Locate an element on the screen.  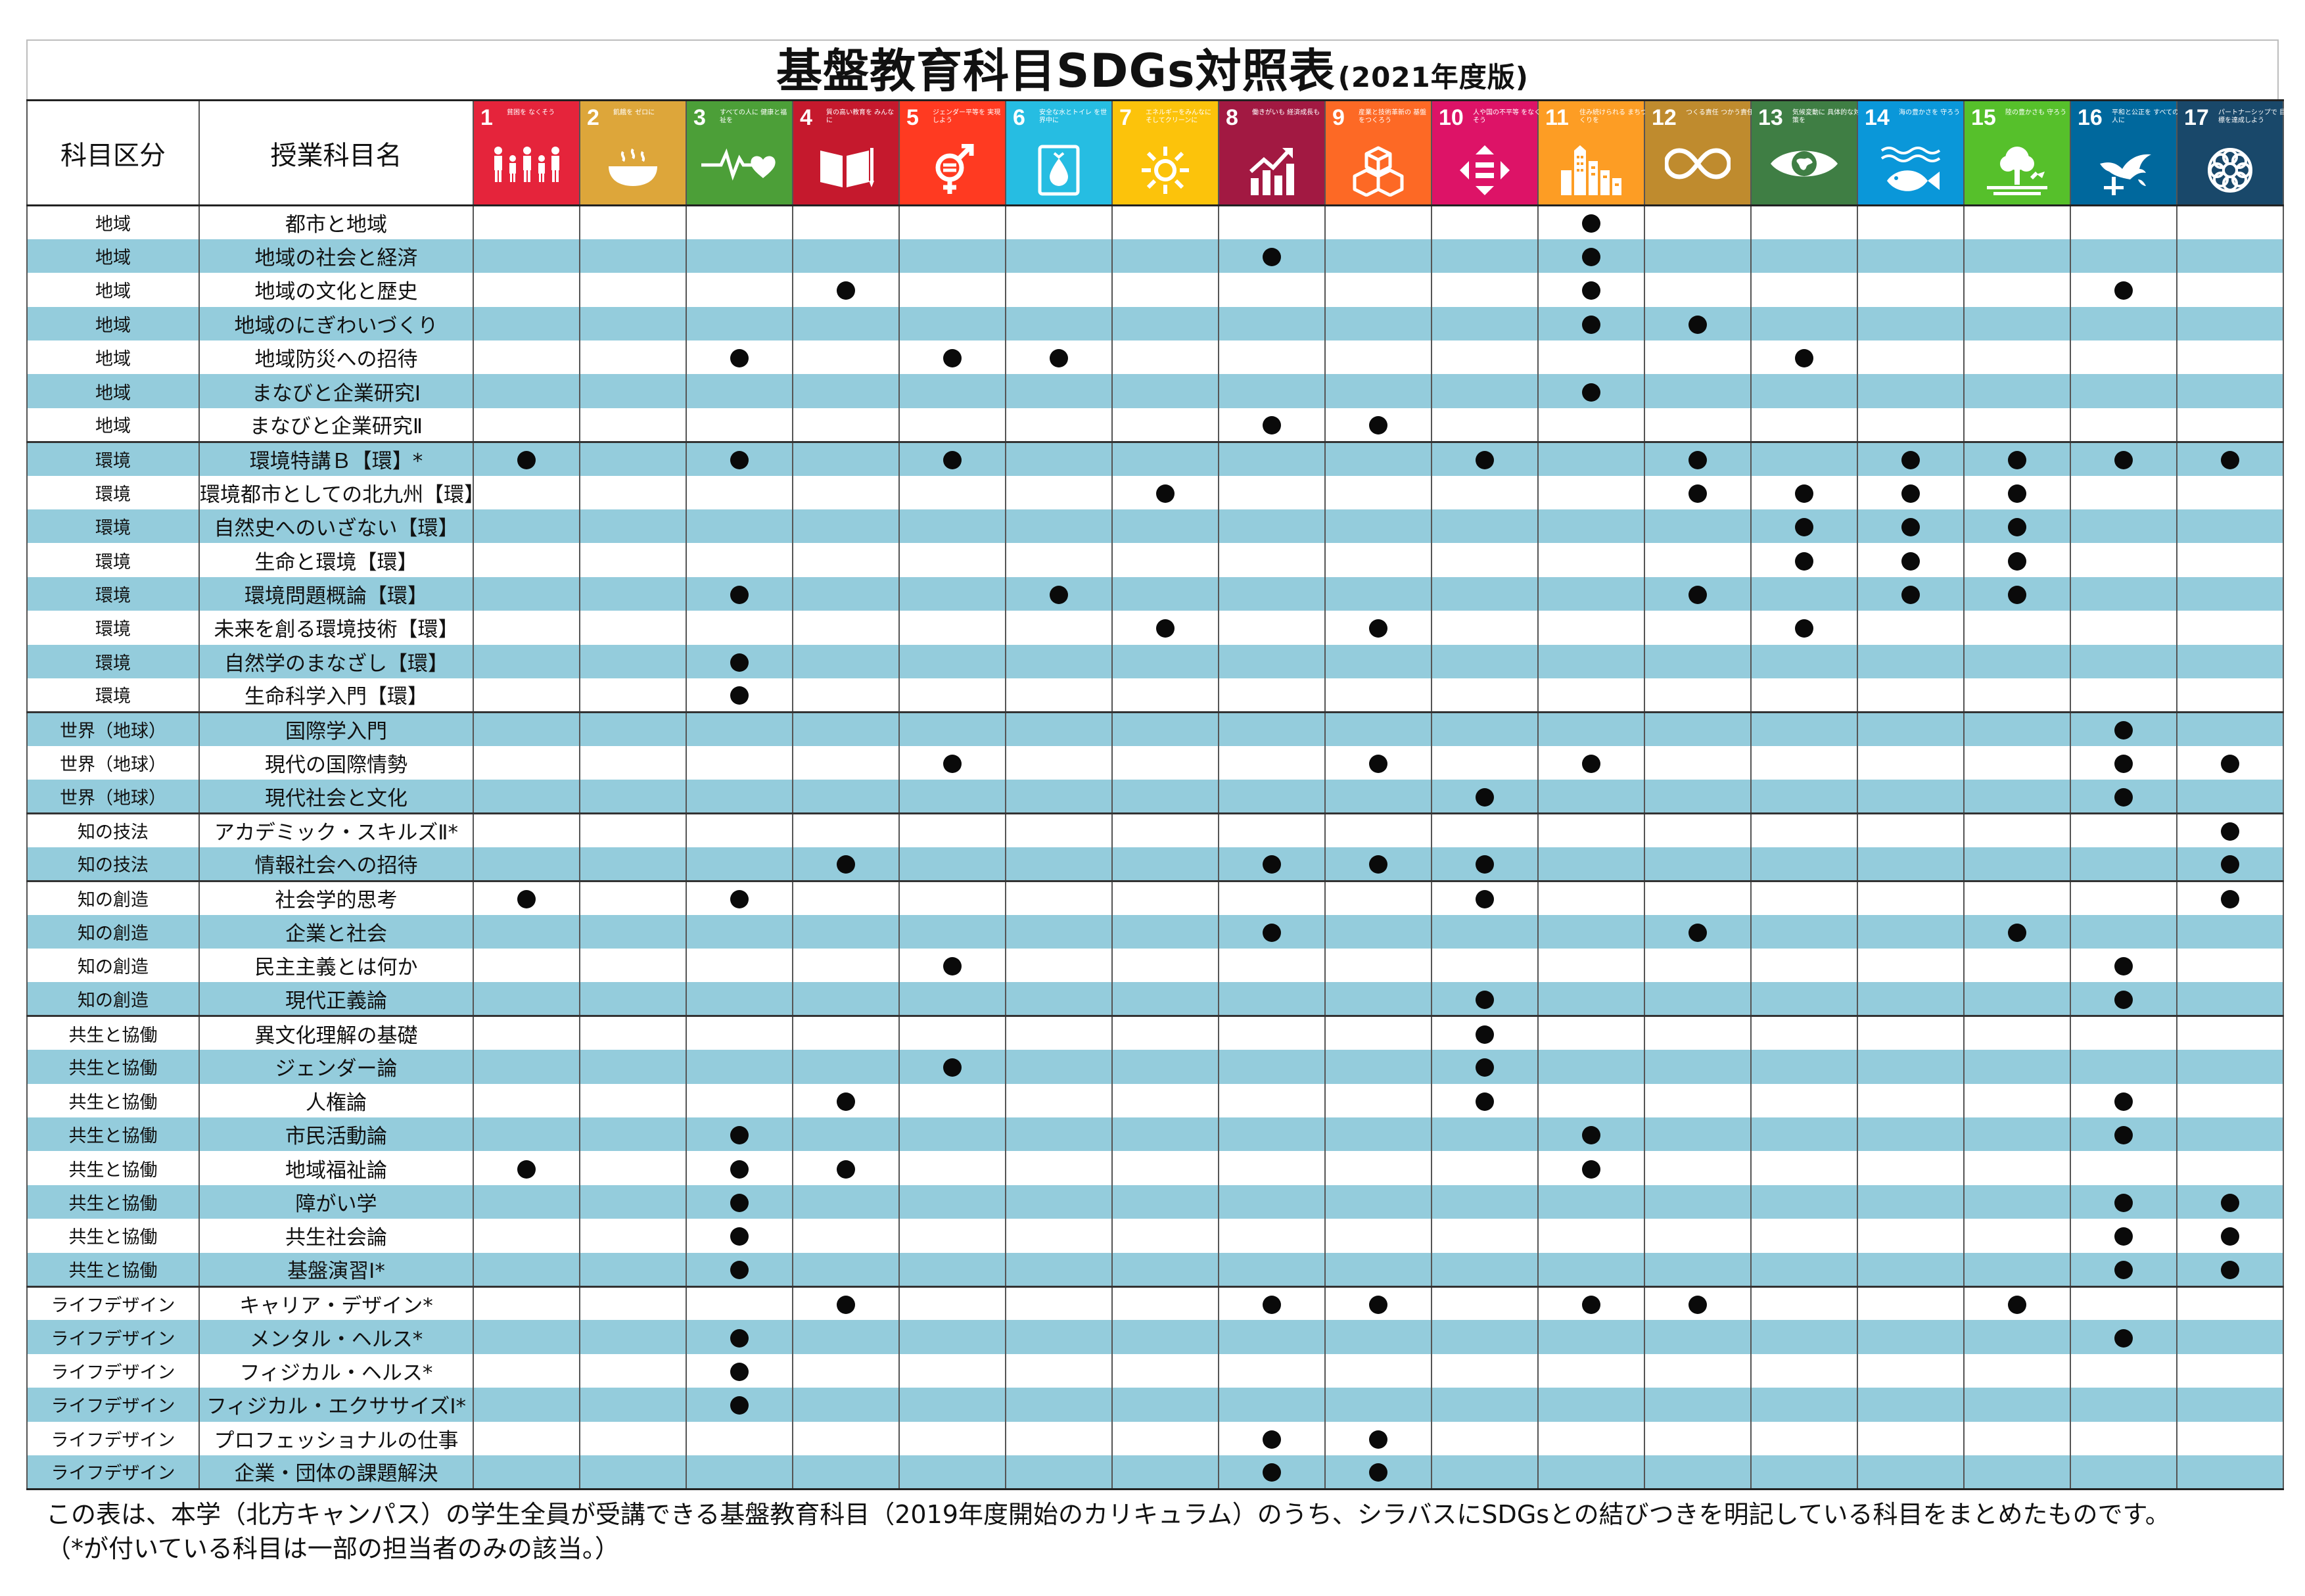
course-name-cell: 企業と社会 is located at coordinates (336, 931).